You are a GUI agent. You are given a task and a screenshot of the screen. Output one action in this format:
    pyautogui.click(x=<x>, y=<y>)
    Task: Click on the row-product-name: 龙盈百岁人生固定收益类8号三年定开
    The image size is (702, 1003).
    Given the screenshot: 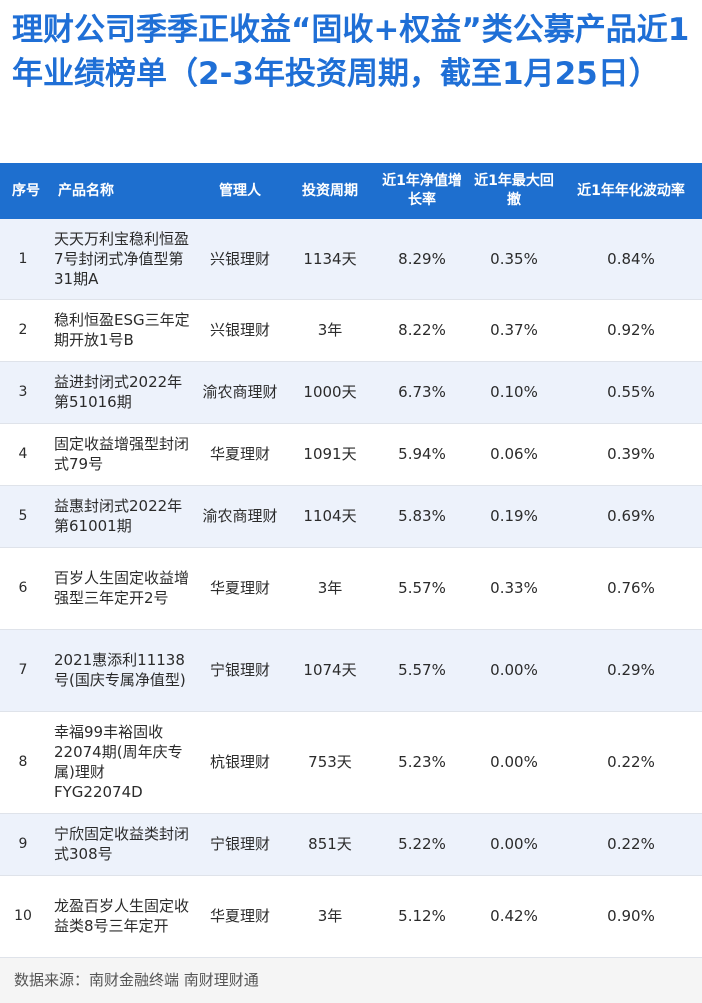 What is the action you would take?
    pyautogui.click(x=121, y=916)
    